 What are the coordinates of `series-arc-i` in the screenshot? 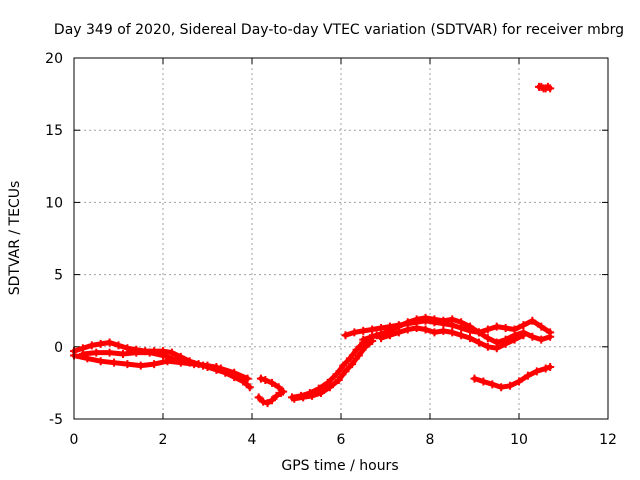 It's located at (457, 330).